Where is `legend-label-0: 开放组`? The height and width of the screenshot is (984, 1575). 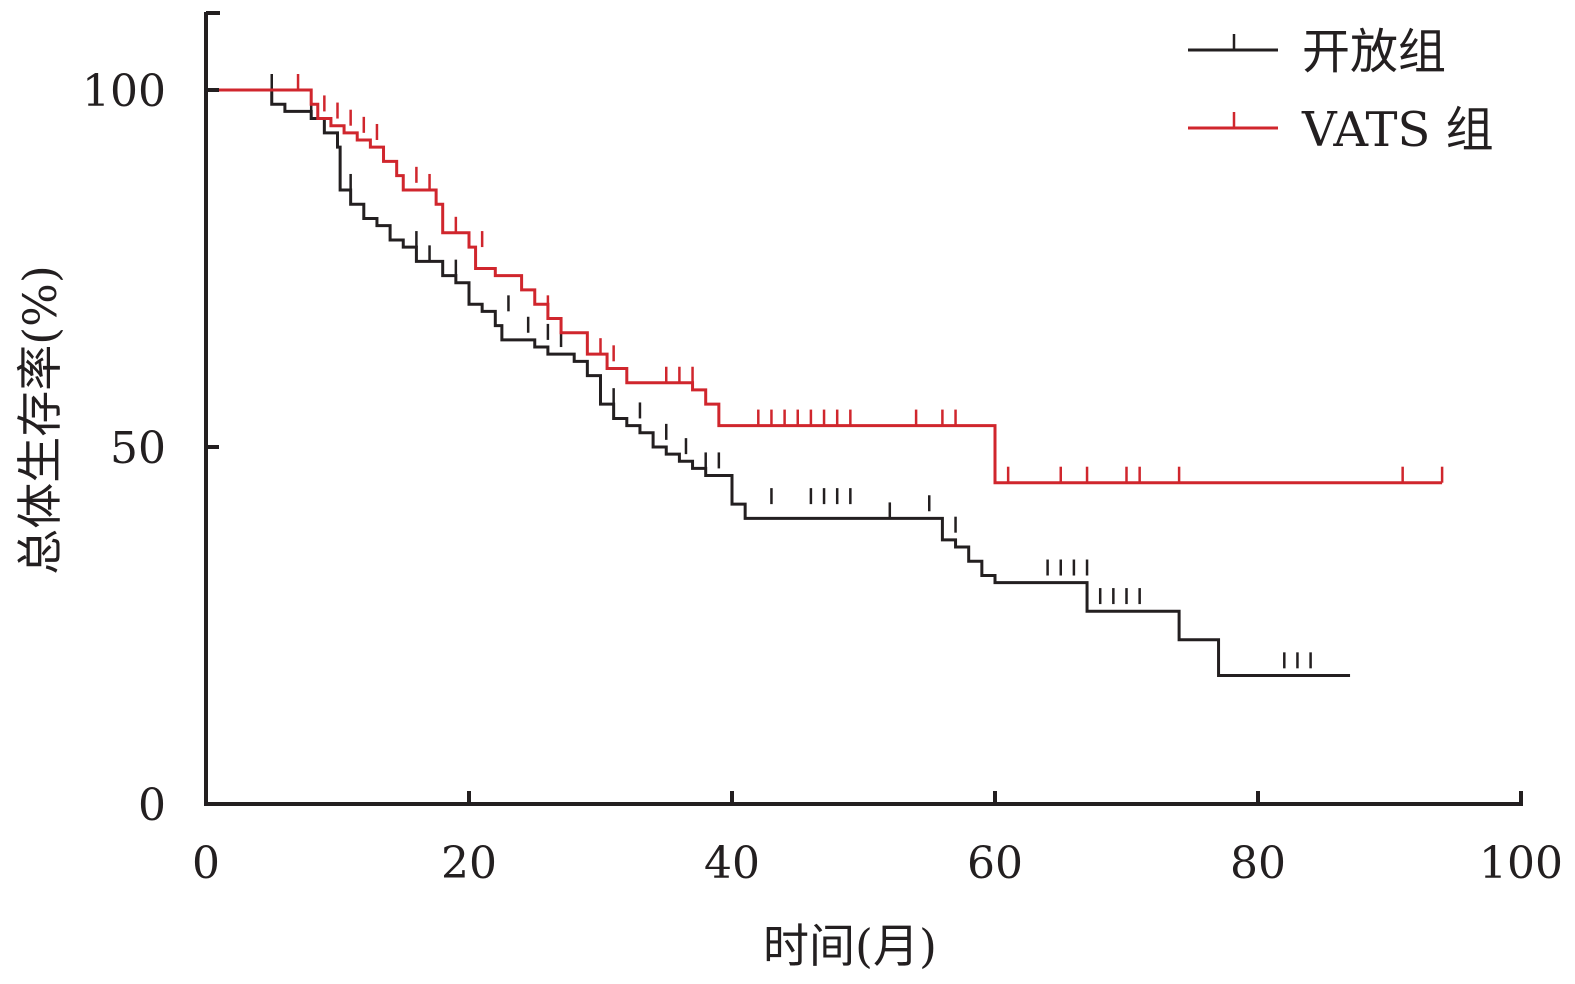 legend-label-0: 开放组 is located at coordinates (1374, 52).